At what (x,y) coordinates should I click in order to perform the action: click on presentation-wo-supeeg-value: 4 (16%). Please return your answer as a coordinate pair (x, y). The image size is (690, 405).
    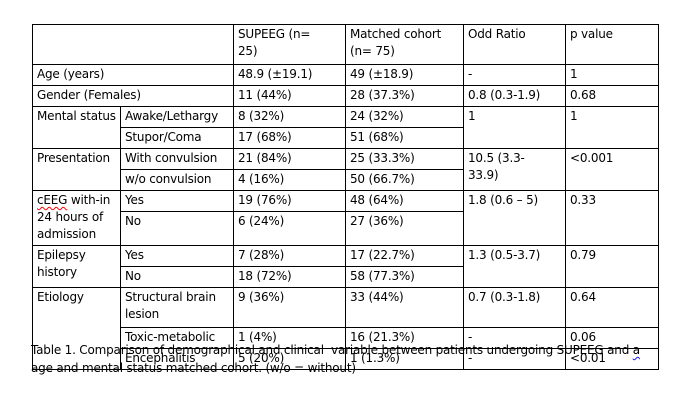
    Looking at the image, I should click on (289, 180).